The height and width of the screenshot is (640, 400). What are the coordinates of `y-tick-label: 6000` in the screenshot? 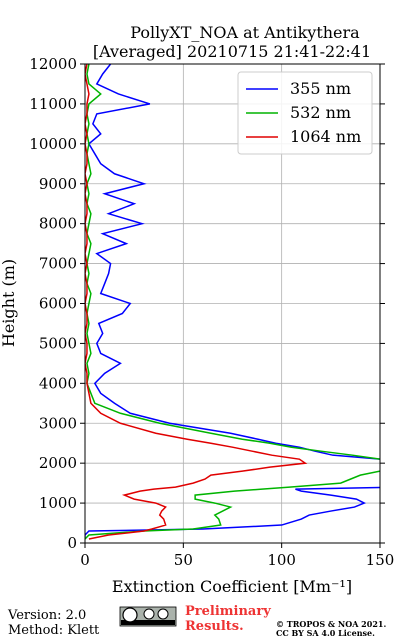 It's located at (58, 304).